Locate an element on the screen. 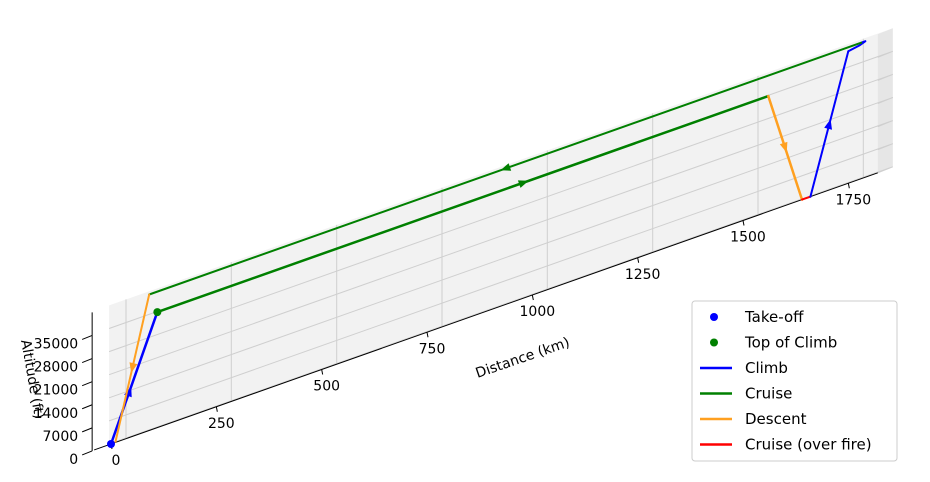 The image size is (930, 482). z-tick-labels: 0 7000 14000 21000 28000 35000 is located at coordinates (63, 401).